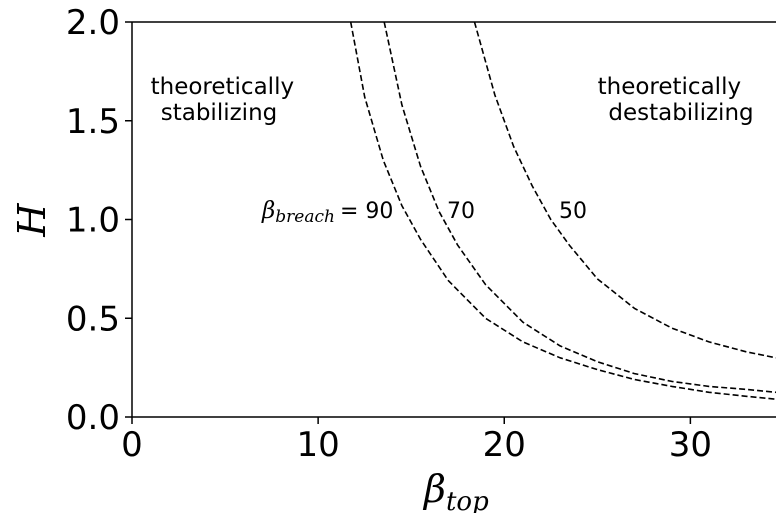 Image resolution: width=776 pixels, height=513 pixels. Describe the element at coordinates (93, 319) in the screenshot. I see `y-tick-label: 0.5` at that location.